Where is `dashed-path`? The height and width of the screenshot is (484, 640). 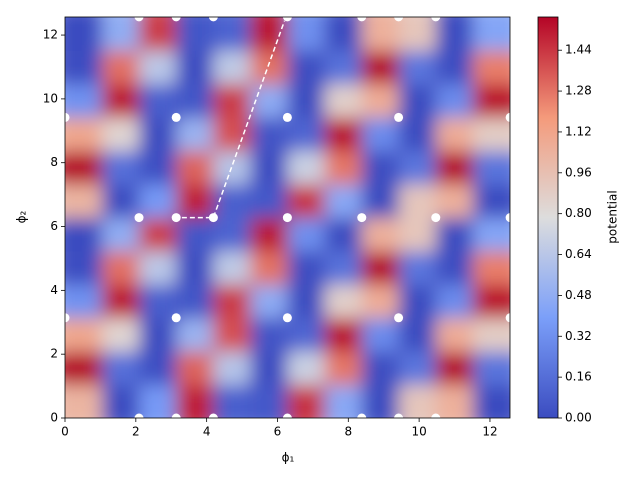
dashed-path is located at coordinates (233, 119).